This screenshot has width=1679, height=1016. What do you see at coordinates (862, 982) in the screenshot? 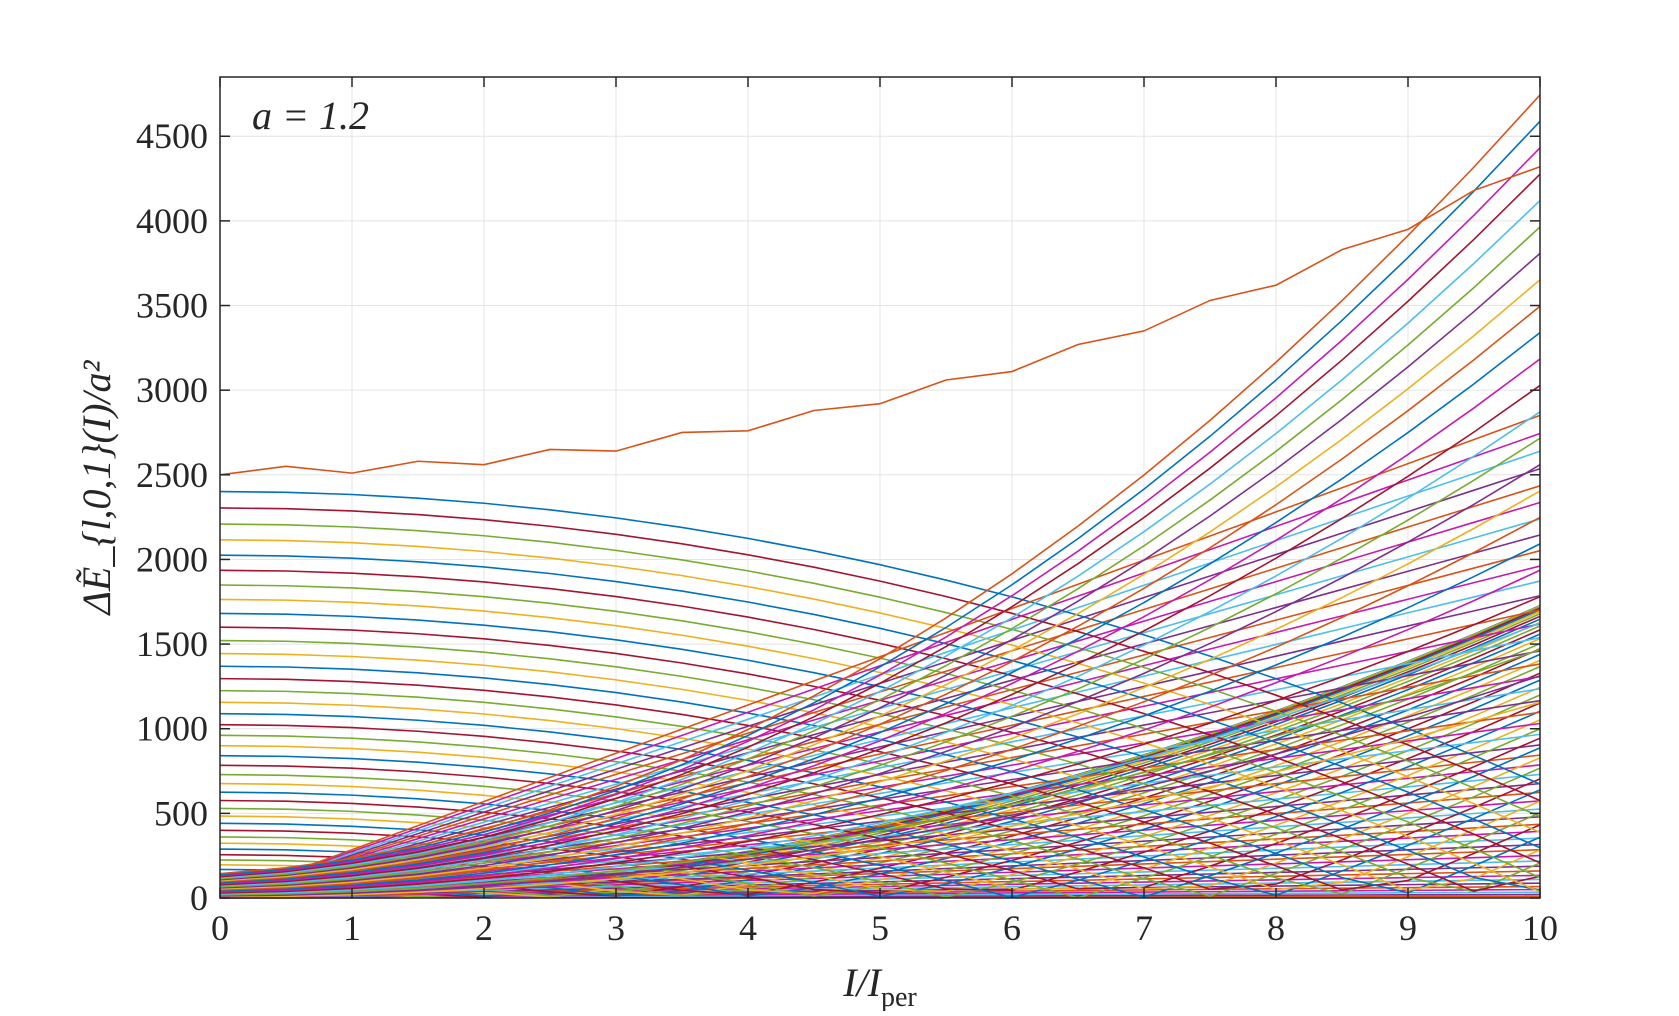
I see `x-axis-label-main: I/I` at bounding box center [862, 982].